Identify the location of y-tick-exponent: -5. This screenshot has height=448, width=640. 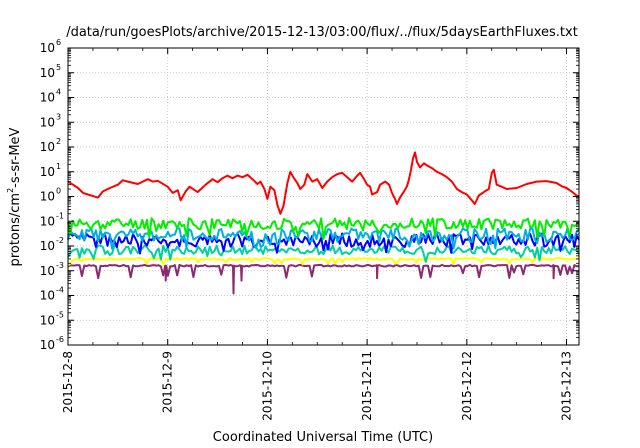
(60, 314).